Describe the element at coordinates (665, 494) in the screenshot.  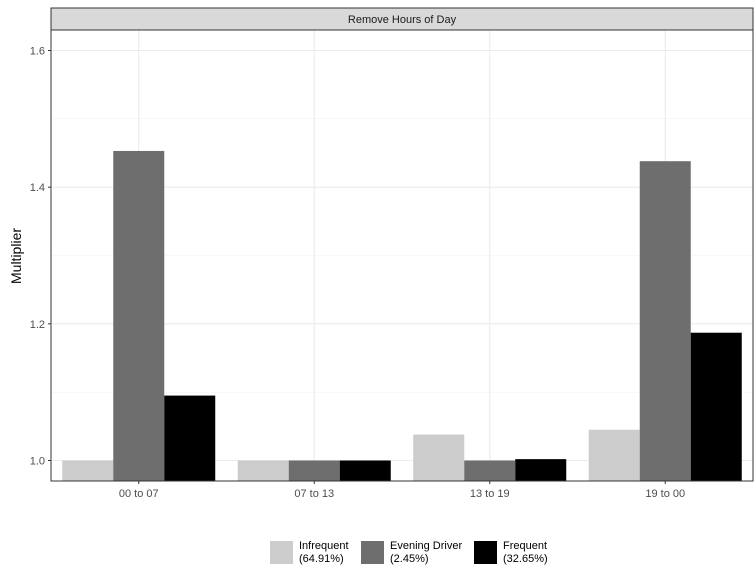
I see `x-tick-label: 19 to 00` at that location.